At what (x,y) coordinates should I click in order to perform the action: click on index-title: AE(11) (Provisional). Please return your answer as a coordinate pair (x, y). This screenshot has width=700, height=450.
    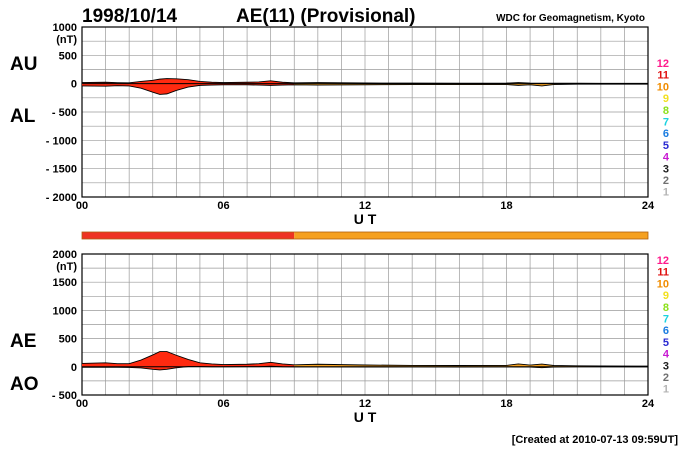
    Looking at the image, I should click on (326, 16).